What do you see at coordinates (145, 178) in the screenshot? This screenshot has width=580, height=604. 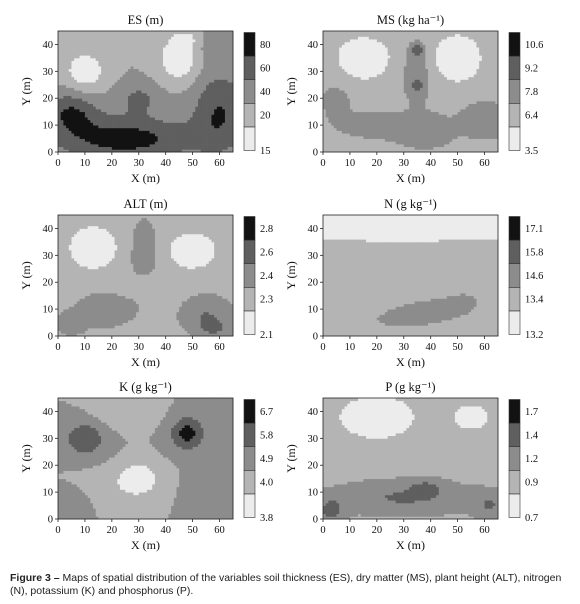 I see `x-axis-label: X (m)` at bounding box center [145, 178].